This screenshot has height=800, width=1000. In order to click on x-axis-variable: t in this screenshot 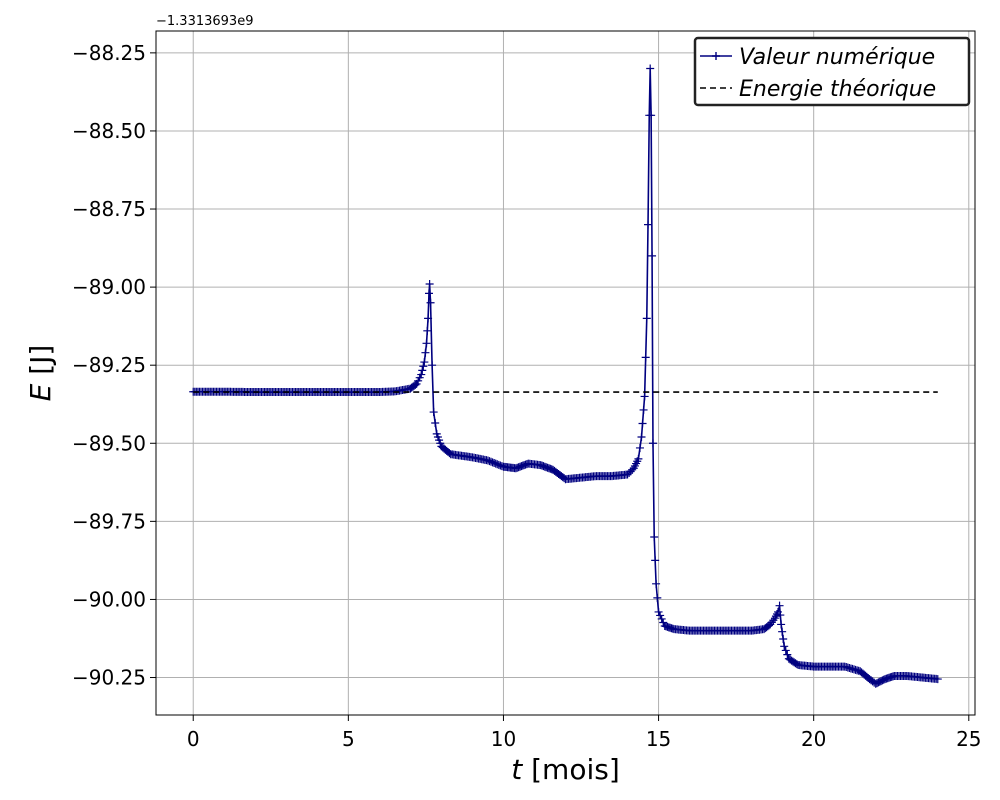, I will do `click(517, 769)`.